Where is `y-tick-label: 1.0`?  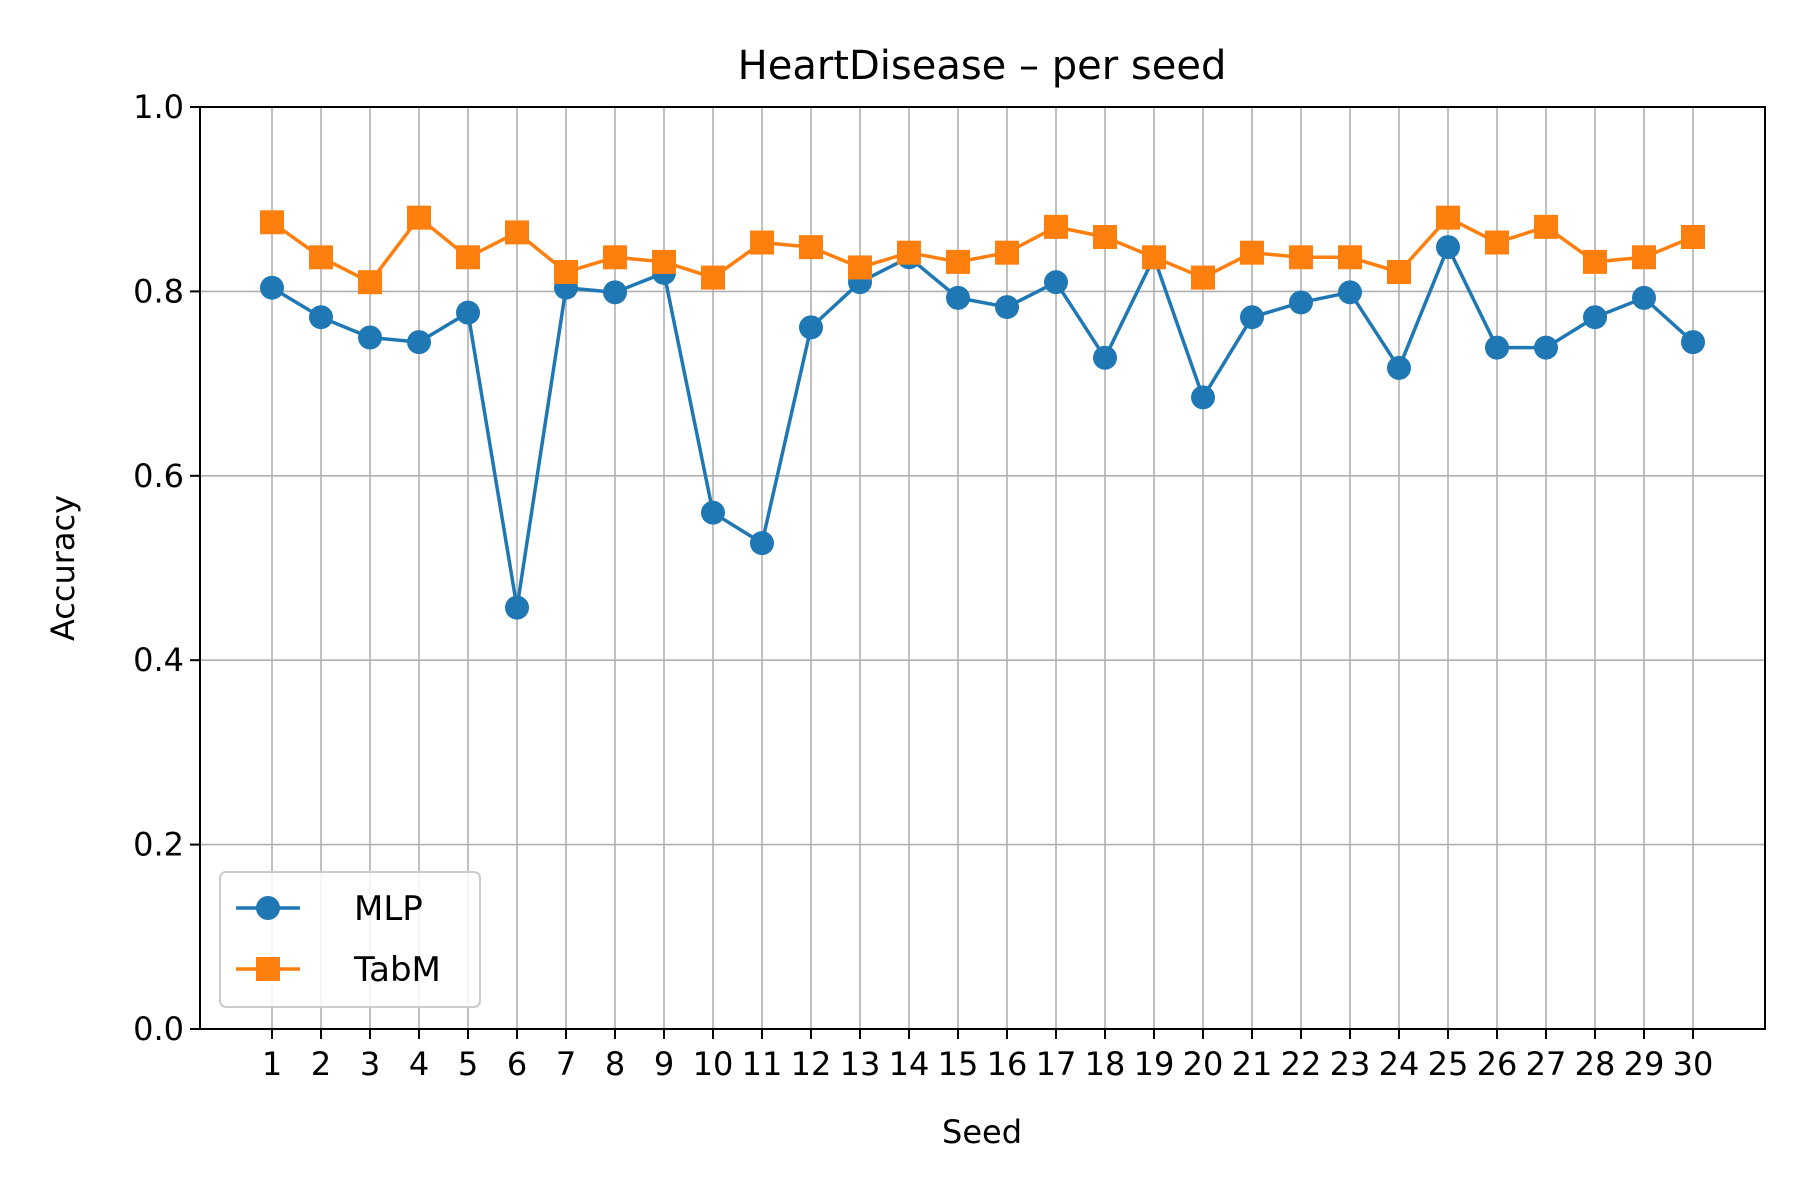
y-tick-label: 1.0 is located at coordinates (158, 107).